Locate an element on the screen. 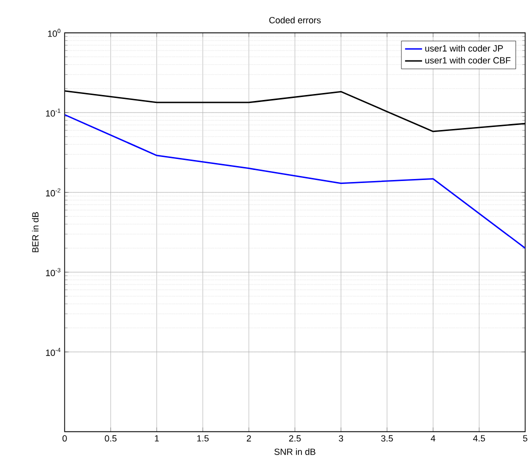  legend-label: user1 with coder JP is located at coordinates (464, 48).